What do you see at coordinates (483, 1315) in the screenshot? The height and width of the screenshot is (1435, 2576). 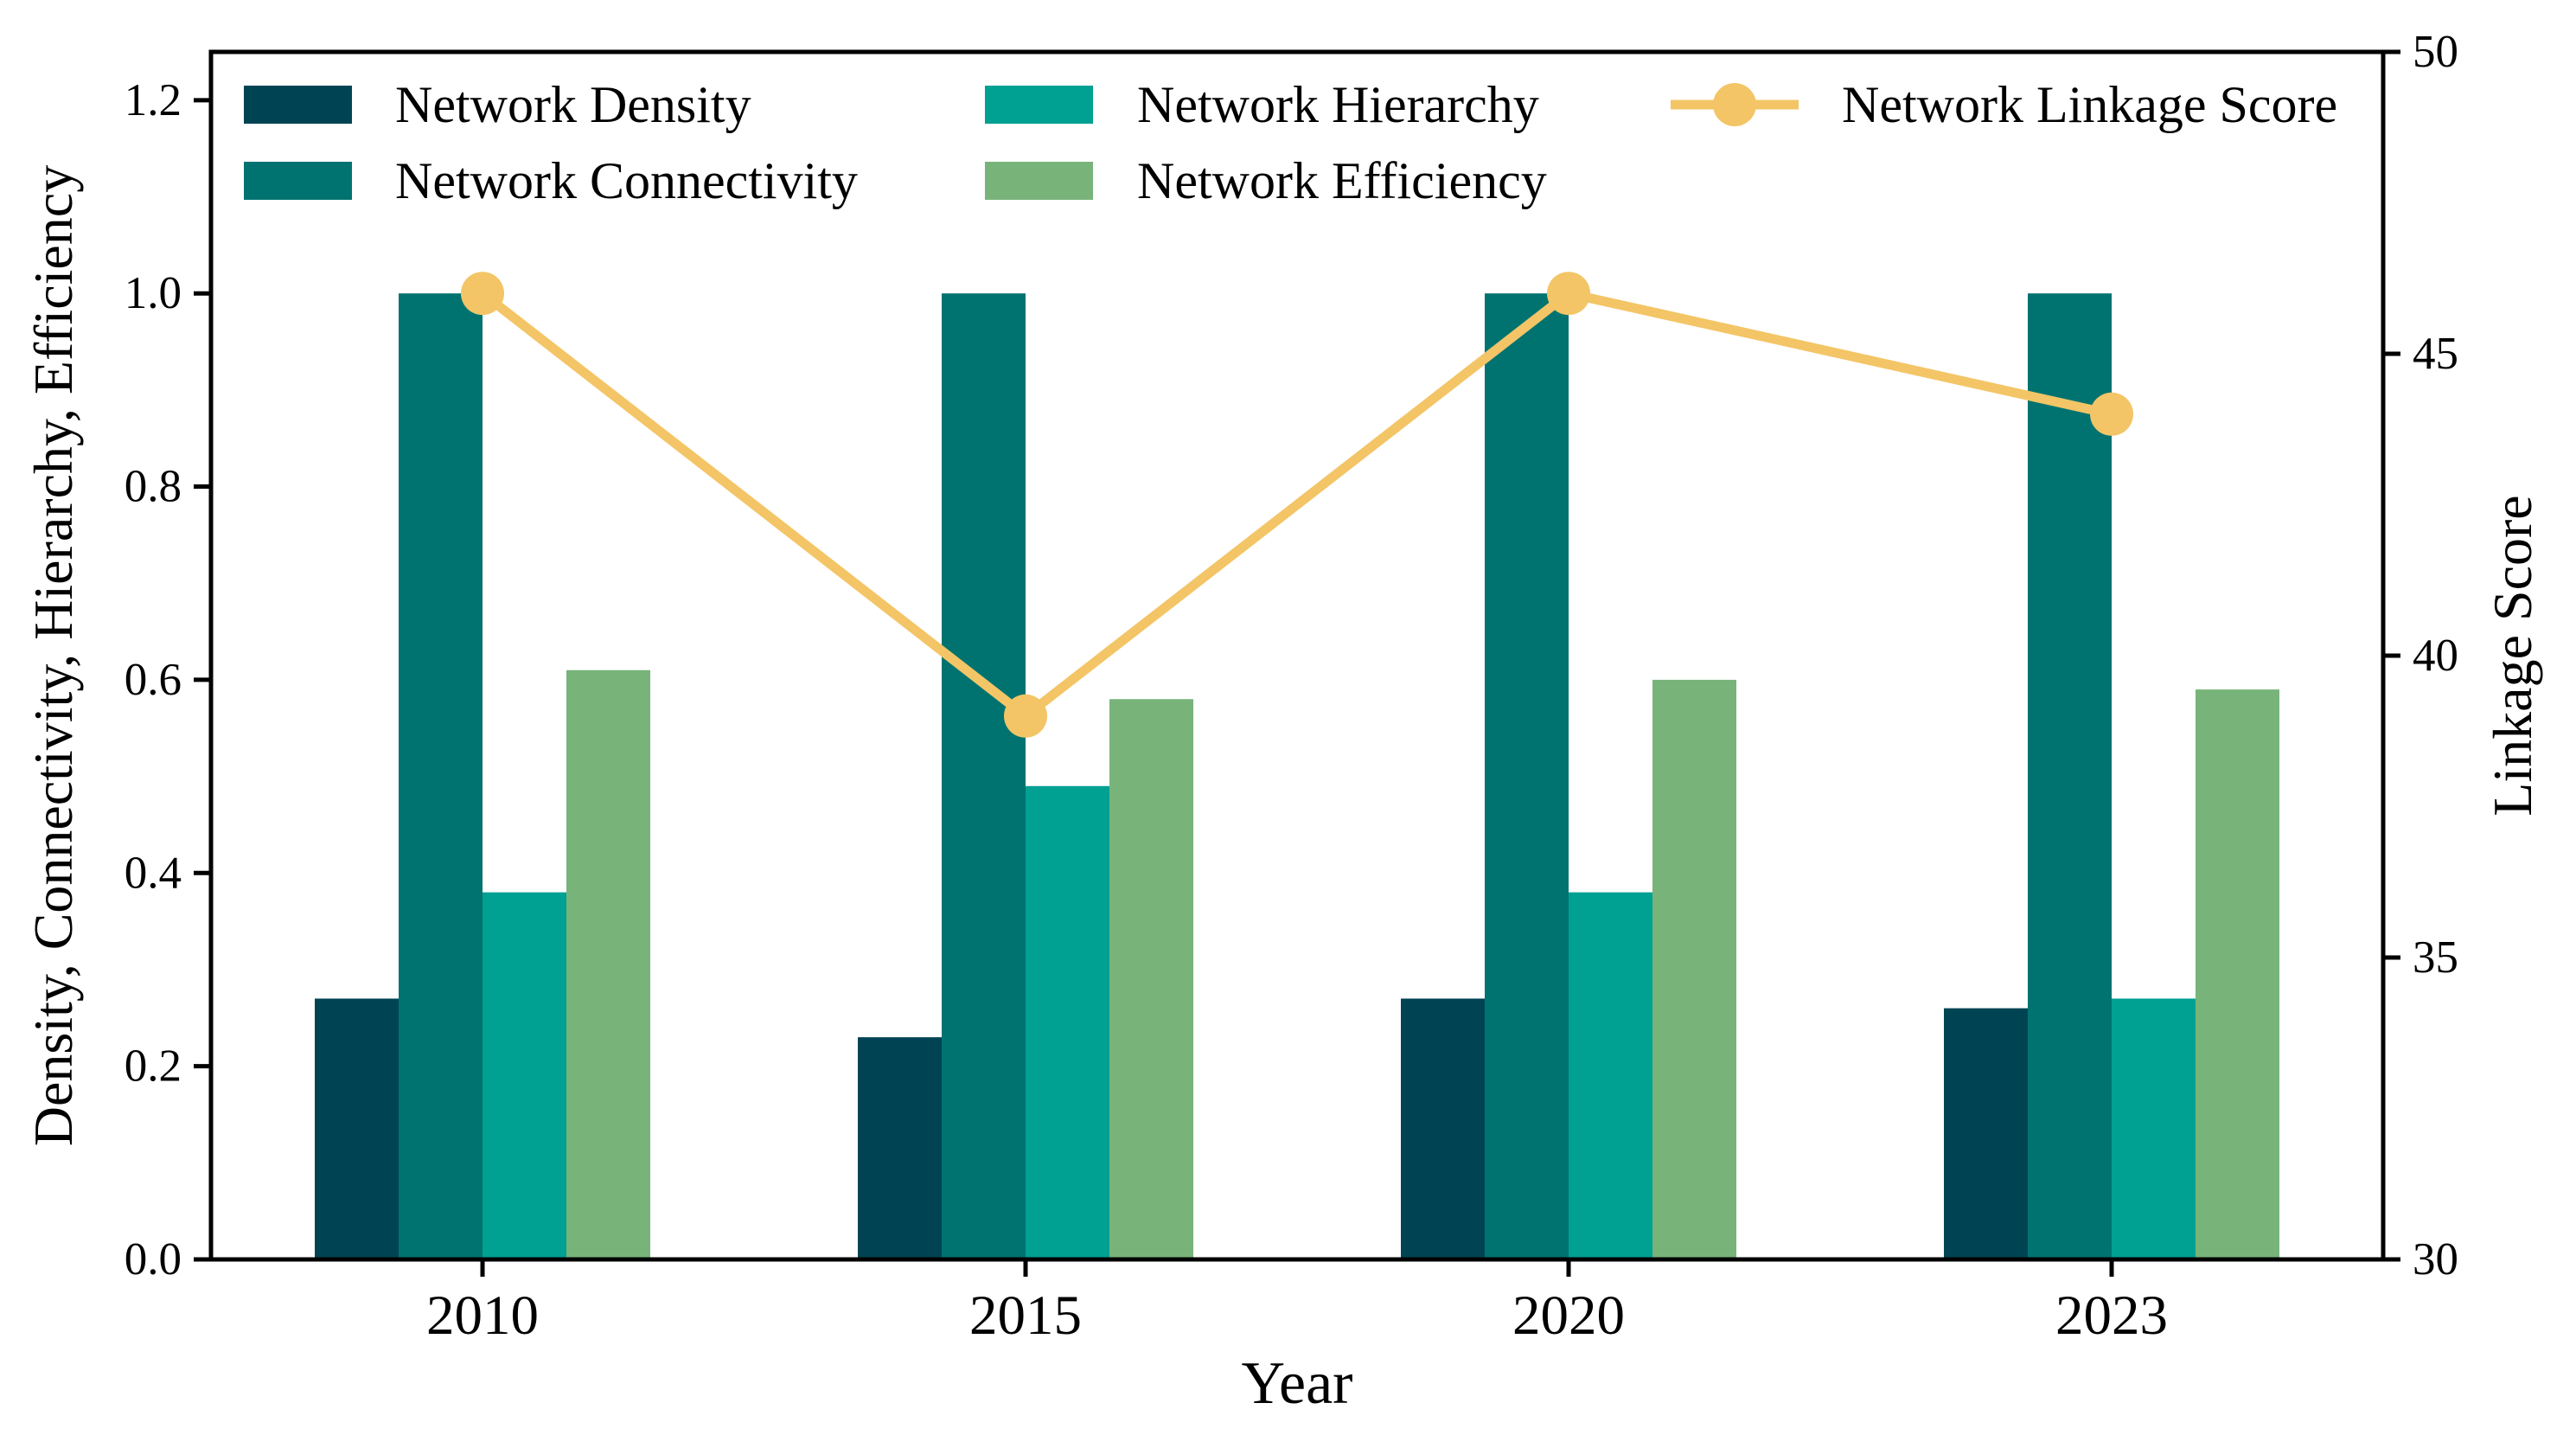 I see `x-tick-label: 2010` at bounding box center [483, 1315].